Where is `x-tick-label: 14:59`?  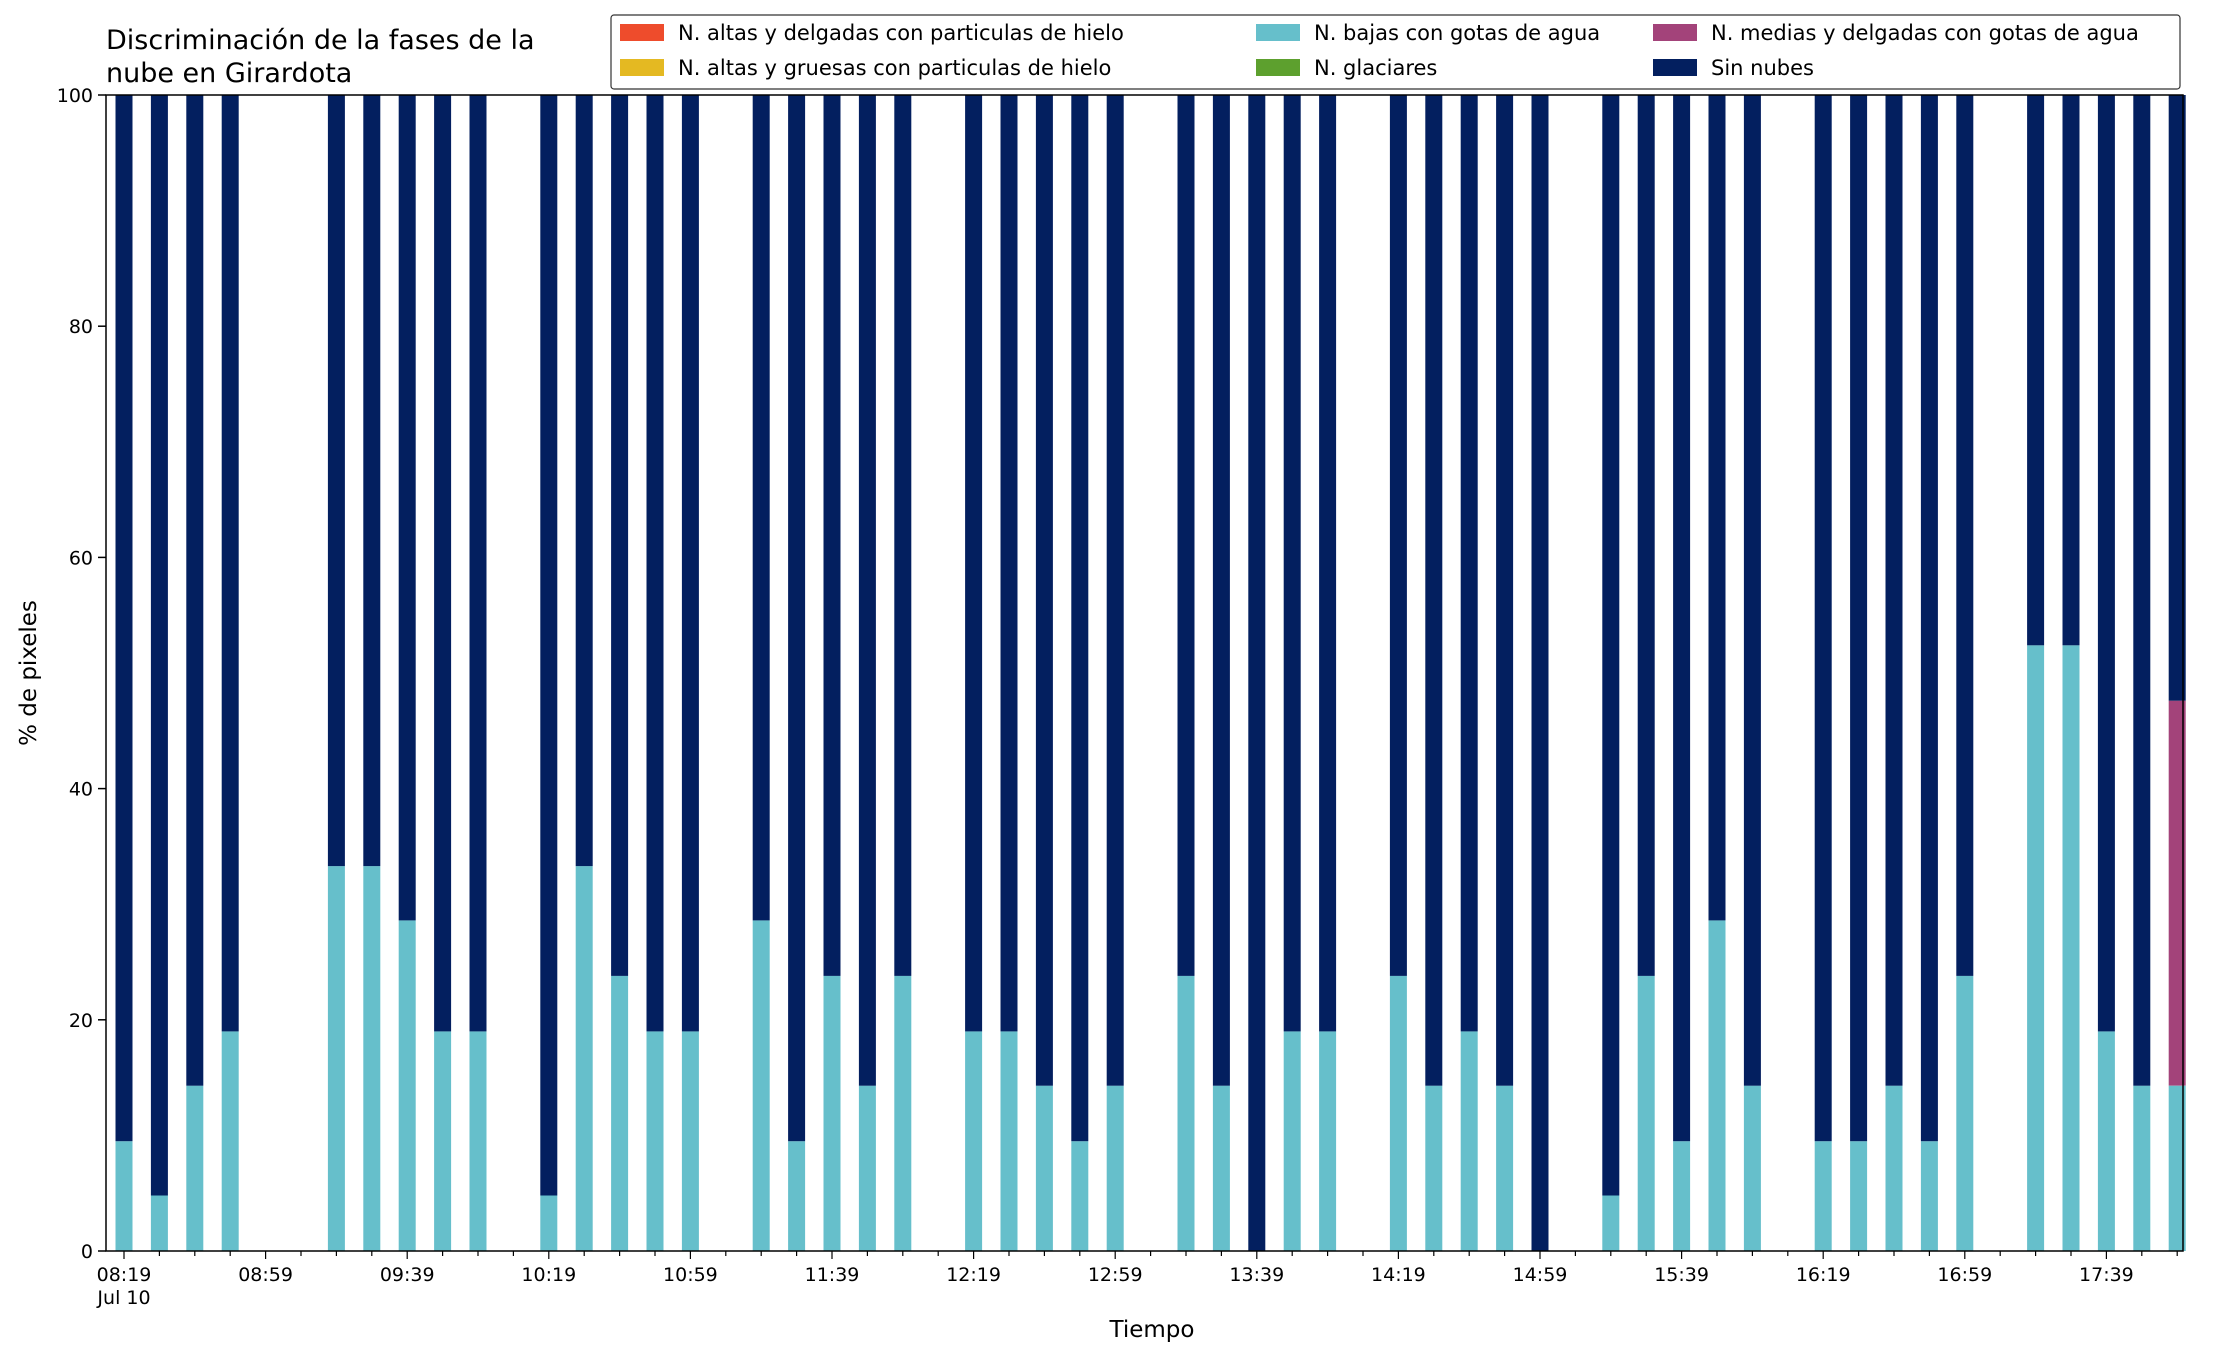
x-tick-label: 14:59 is located at coordinates (1540, 1275).